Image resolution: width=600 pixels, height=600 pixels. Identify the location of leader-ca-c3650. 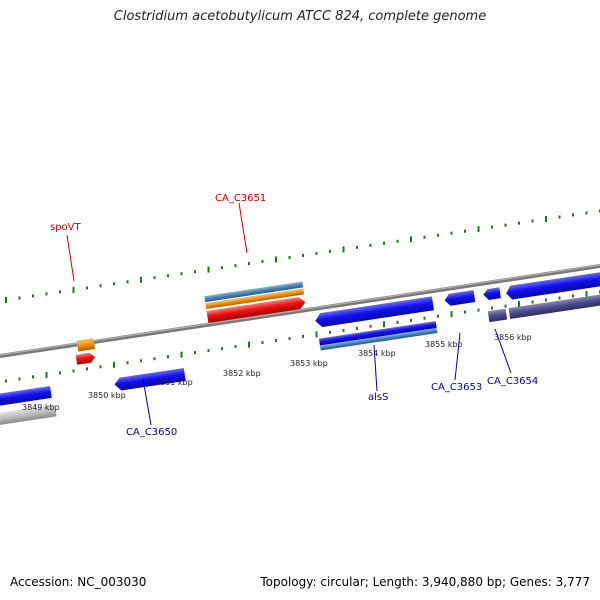
(147, 402).